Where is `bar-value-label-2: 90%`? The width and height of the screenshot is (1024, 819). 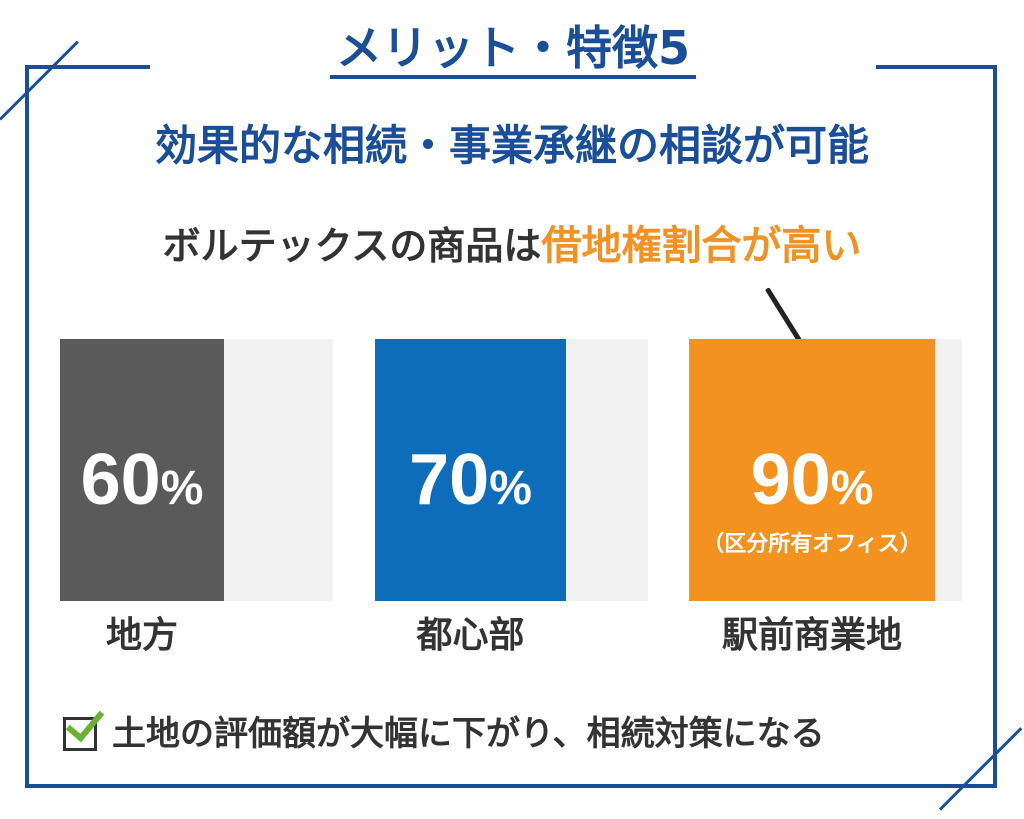 bar-value-label-2: 90% is located at coordinates (812, 490).